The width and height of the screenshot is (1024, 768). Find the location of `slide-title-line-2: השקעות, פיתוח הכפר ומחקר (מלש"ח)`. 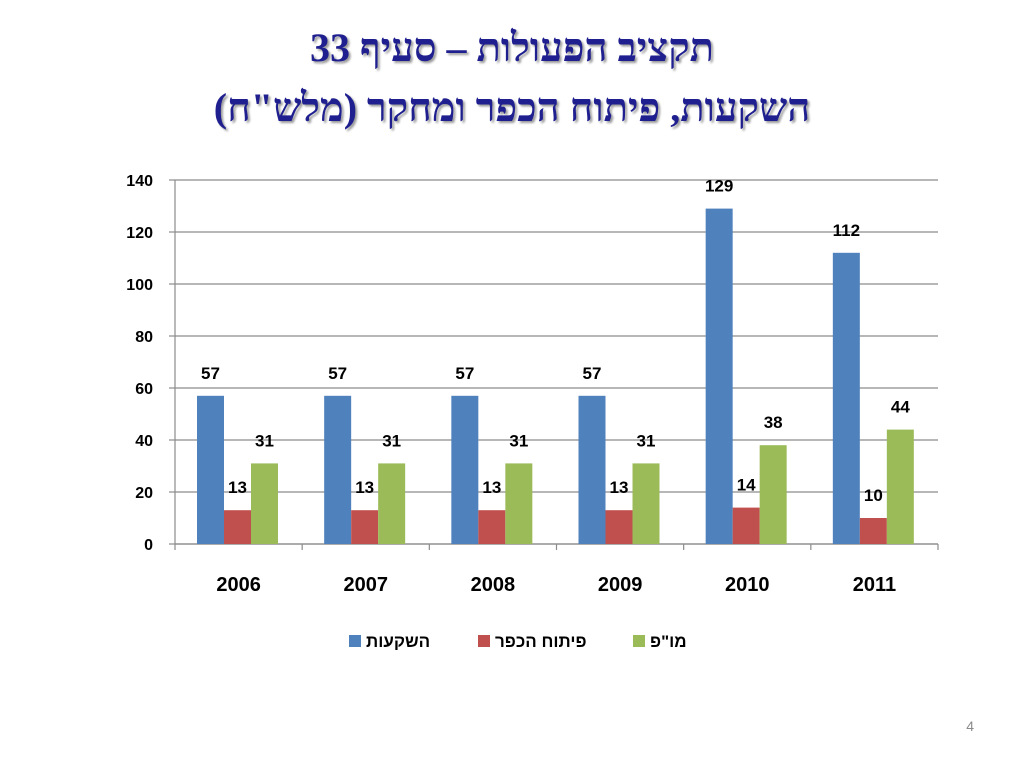

slide-title-line-2: השקעות, פיתוח הכפר ומחקר (מלש"ח) is located at coordinates (512, 107).